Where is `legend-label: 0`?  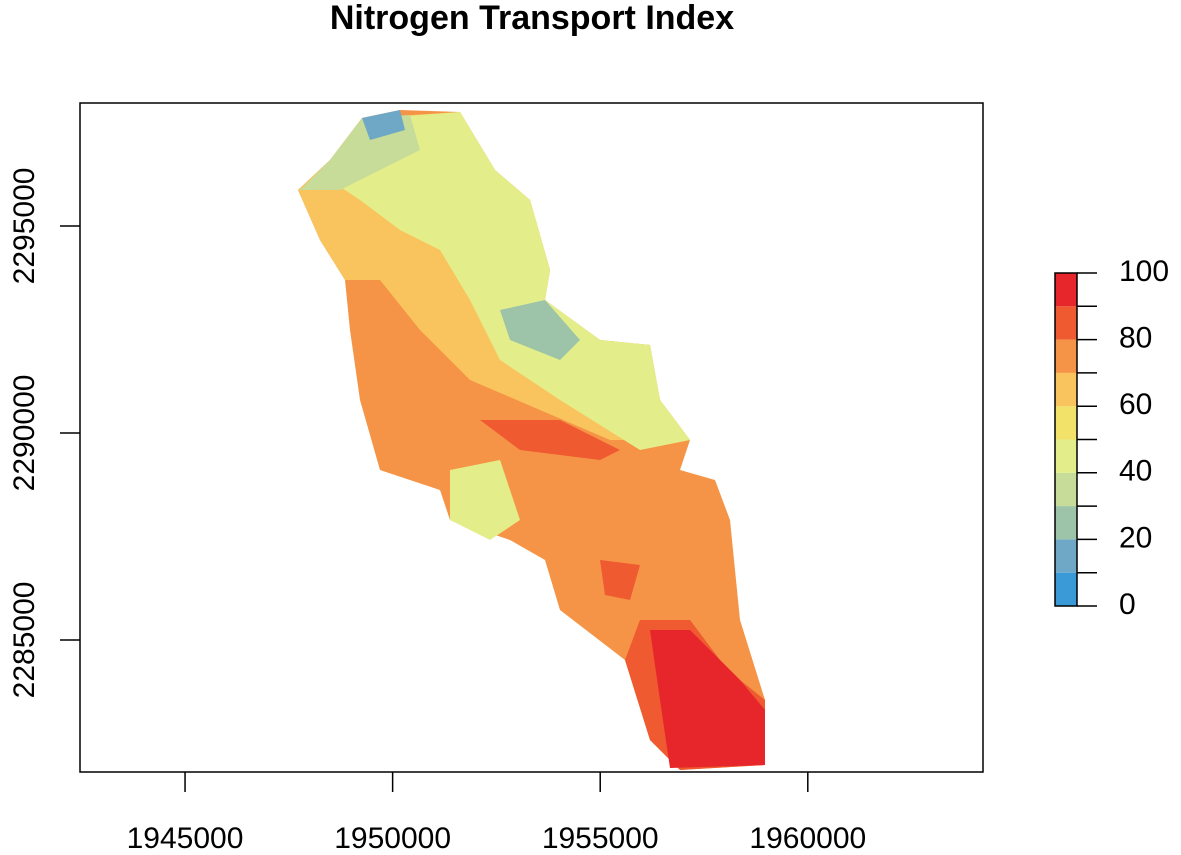 legend-label: 0 is located at coordinates (1127, 604).